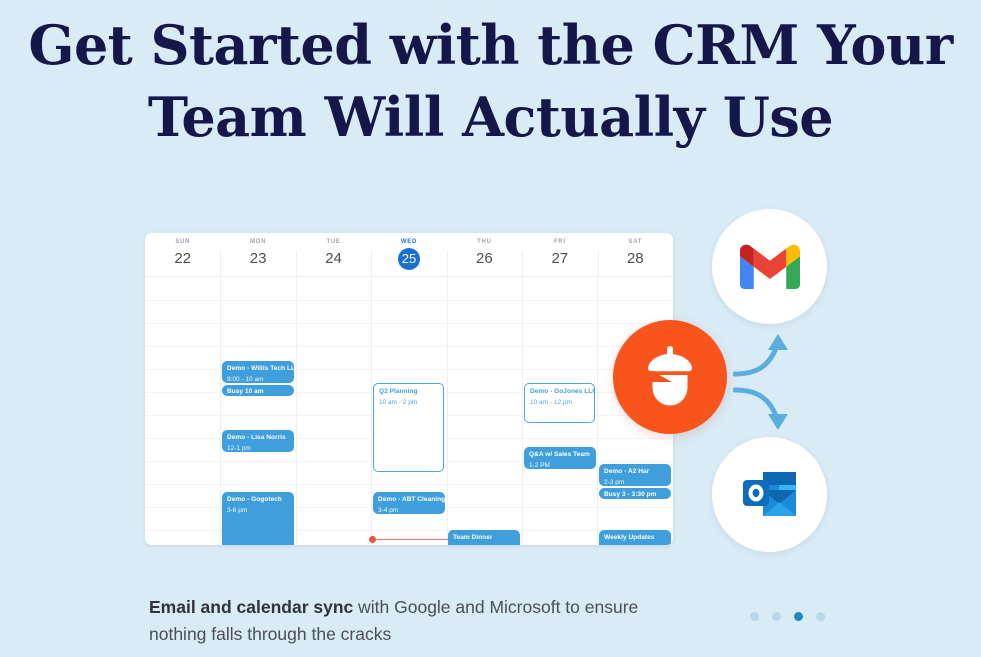 This screenshot has width=981, height=657. What do you see at coordinates (798, 616) in the screenshot?
I see `pagination-dot-3-active` at bounding box center [798, 616].